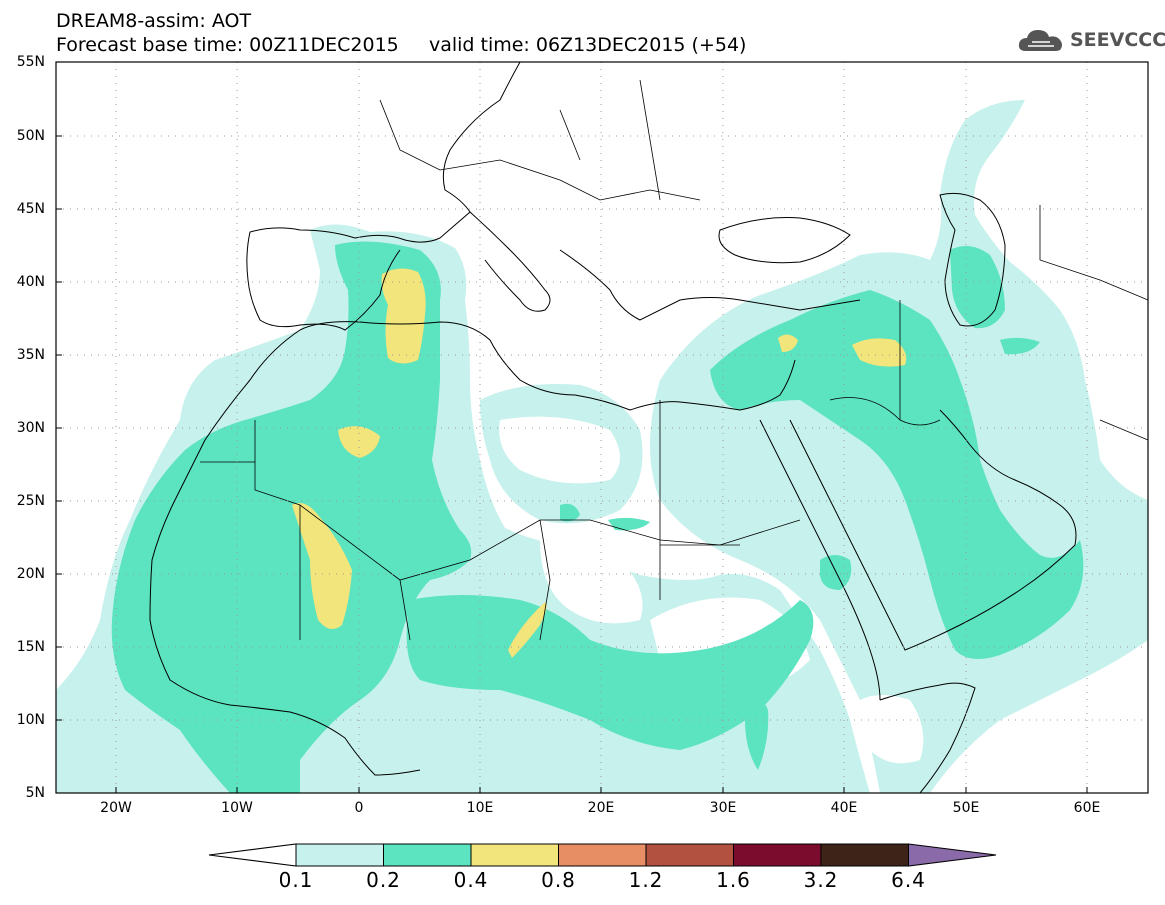 The height and width of the screenshot is (905, 1165). I want to click on lon-label: 10E, so click(480, 808).